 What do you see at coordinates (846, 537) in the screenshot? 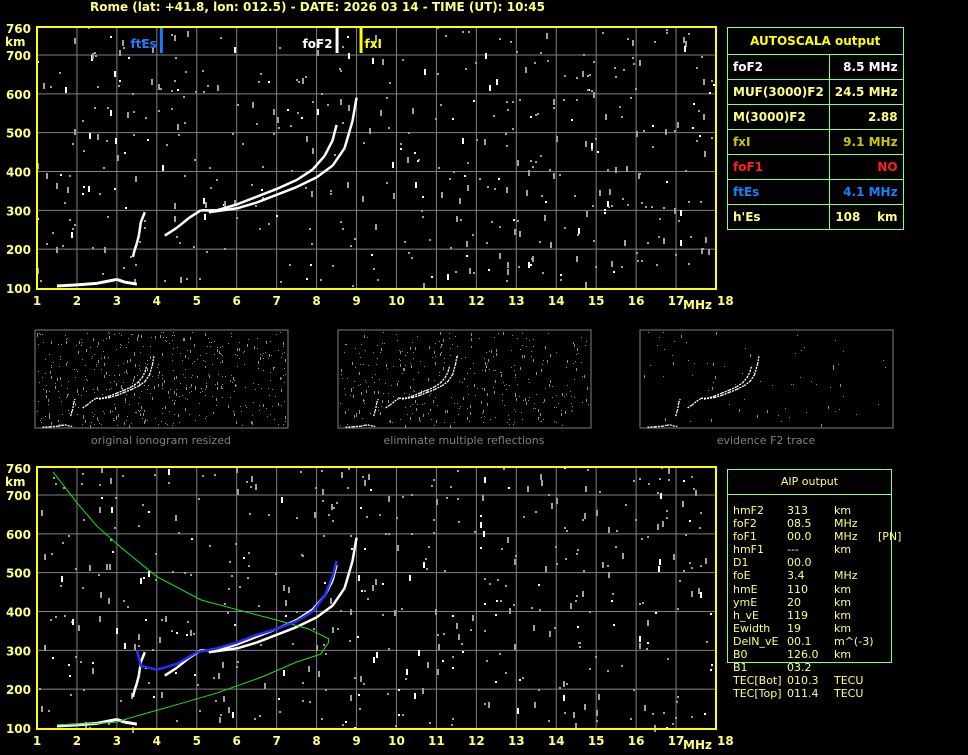
I see `aip-cell: MHz` at bounding box center [846, 537].